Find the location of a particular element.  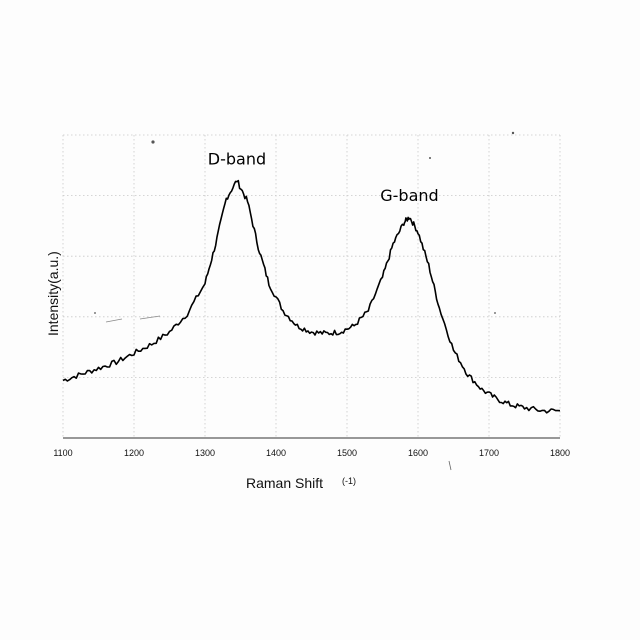

x-axis-title: Raman Shift is located at coordinates (284, 483).